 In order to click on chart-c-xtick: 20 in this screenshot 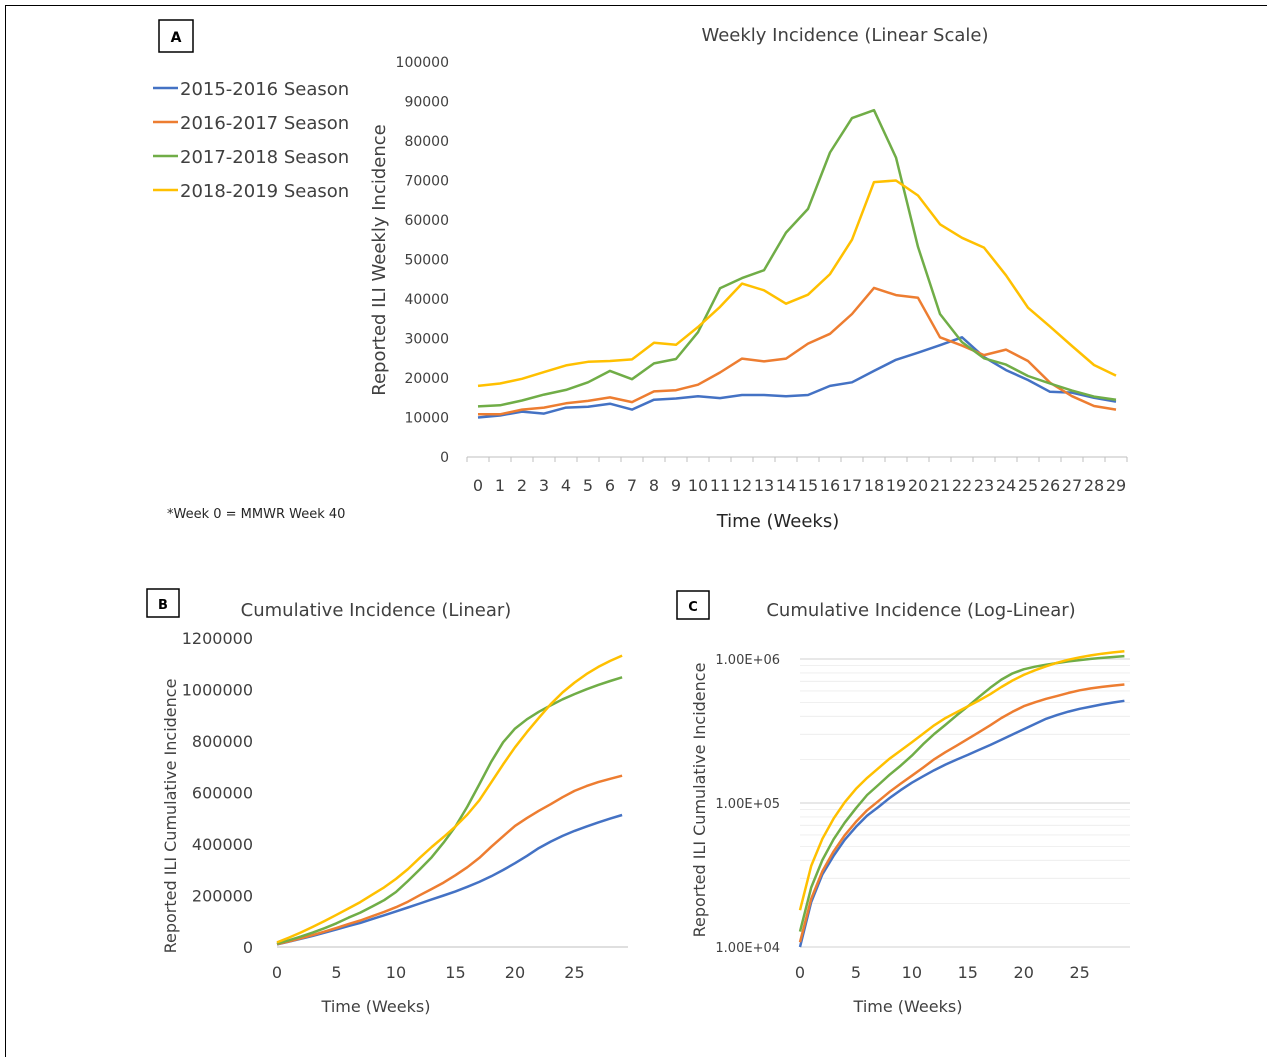, I will do `click(1024, 972)`.